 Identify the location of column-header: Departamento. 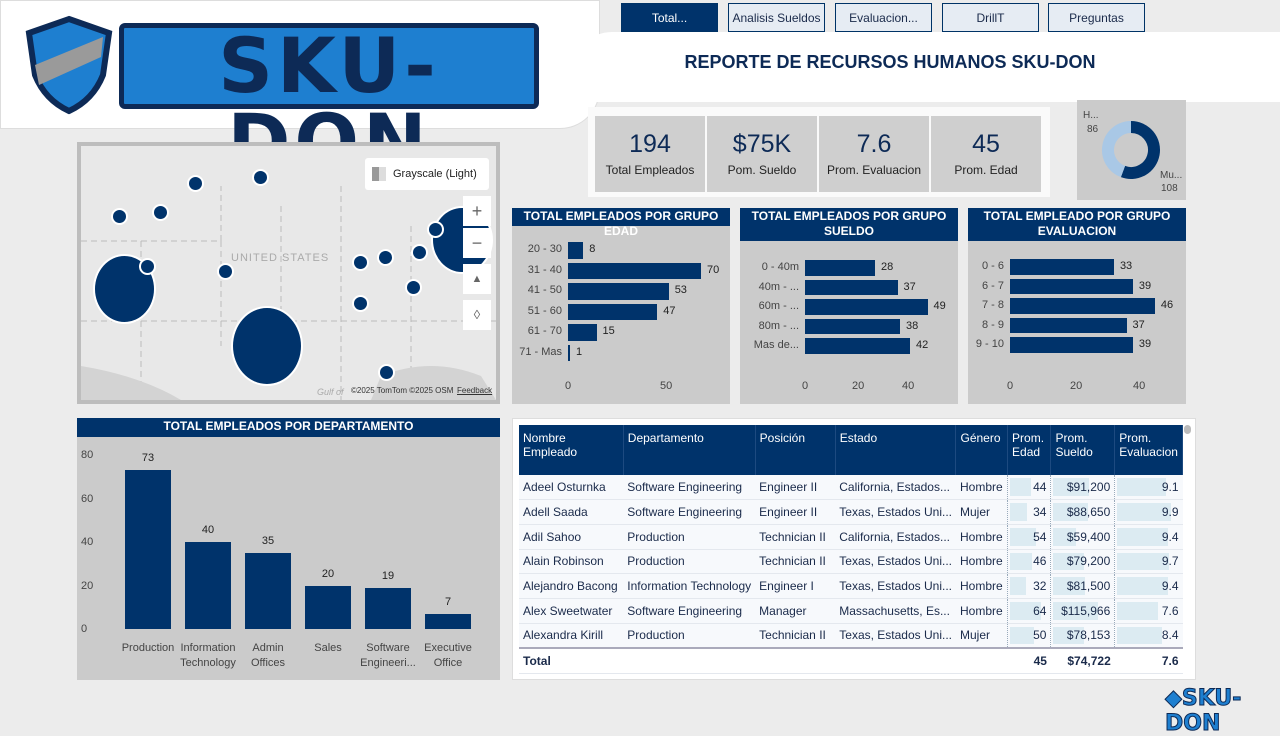
(689, 450).